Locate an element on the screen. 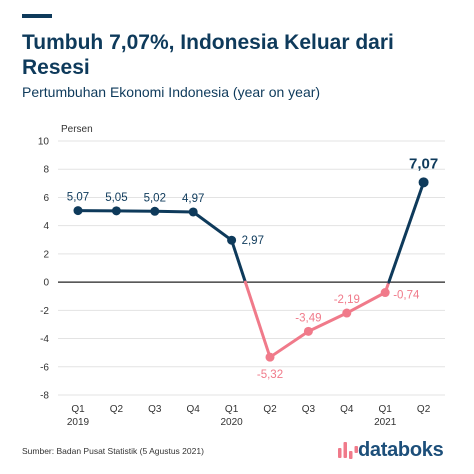 The image size is (474, 474). accent-bar is located at coordinates (37, 16).